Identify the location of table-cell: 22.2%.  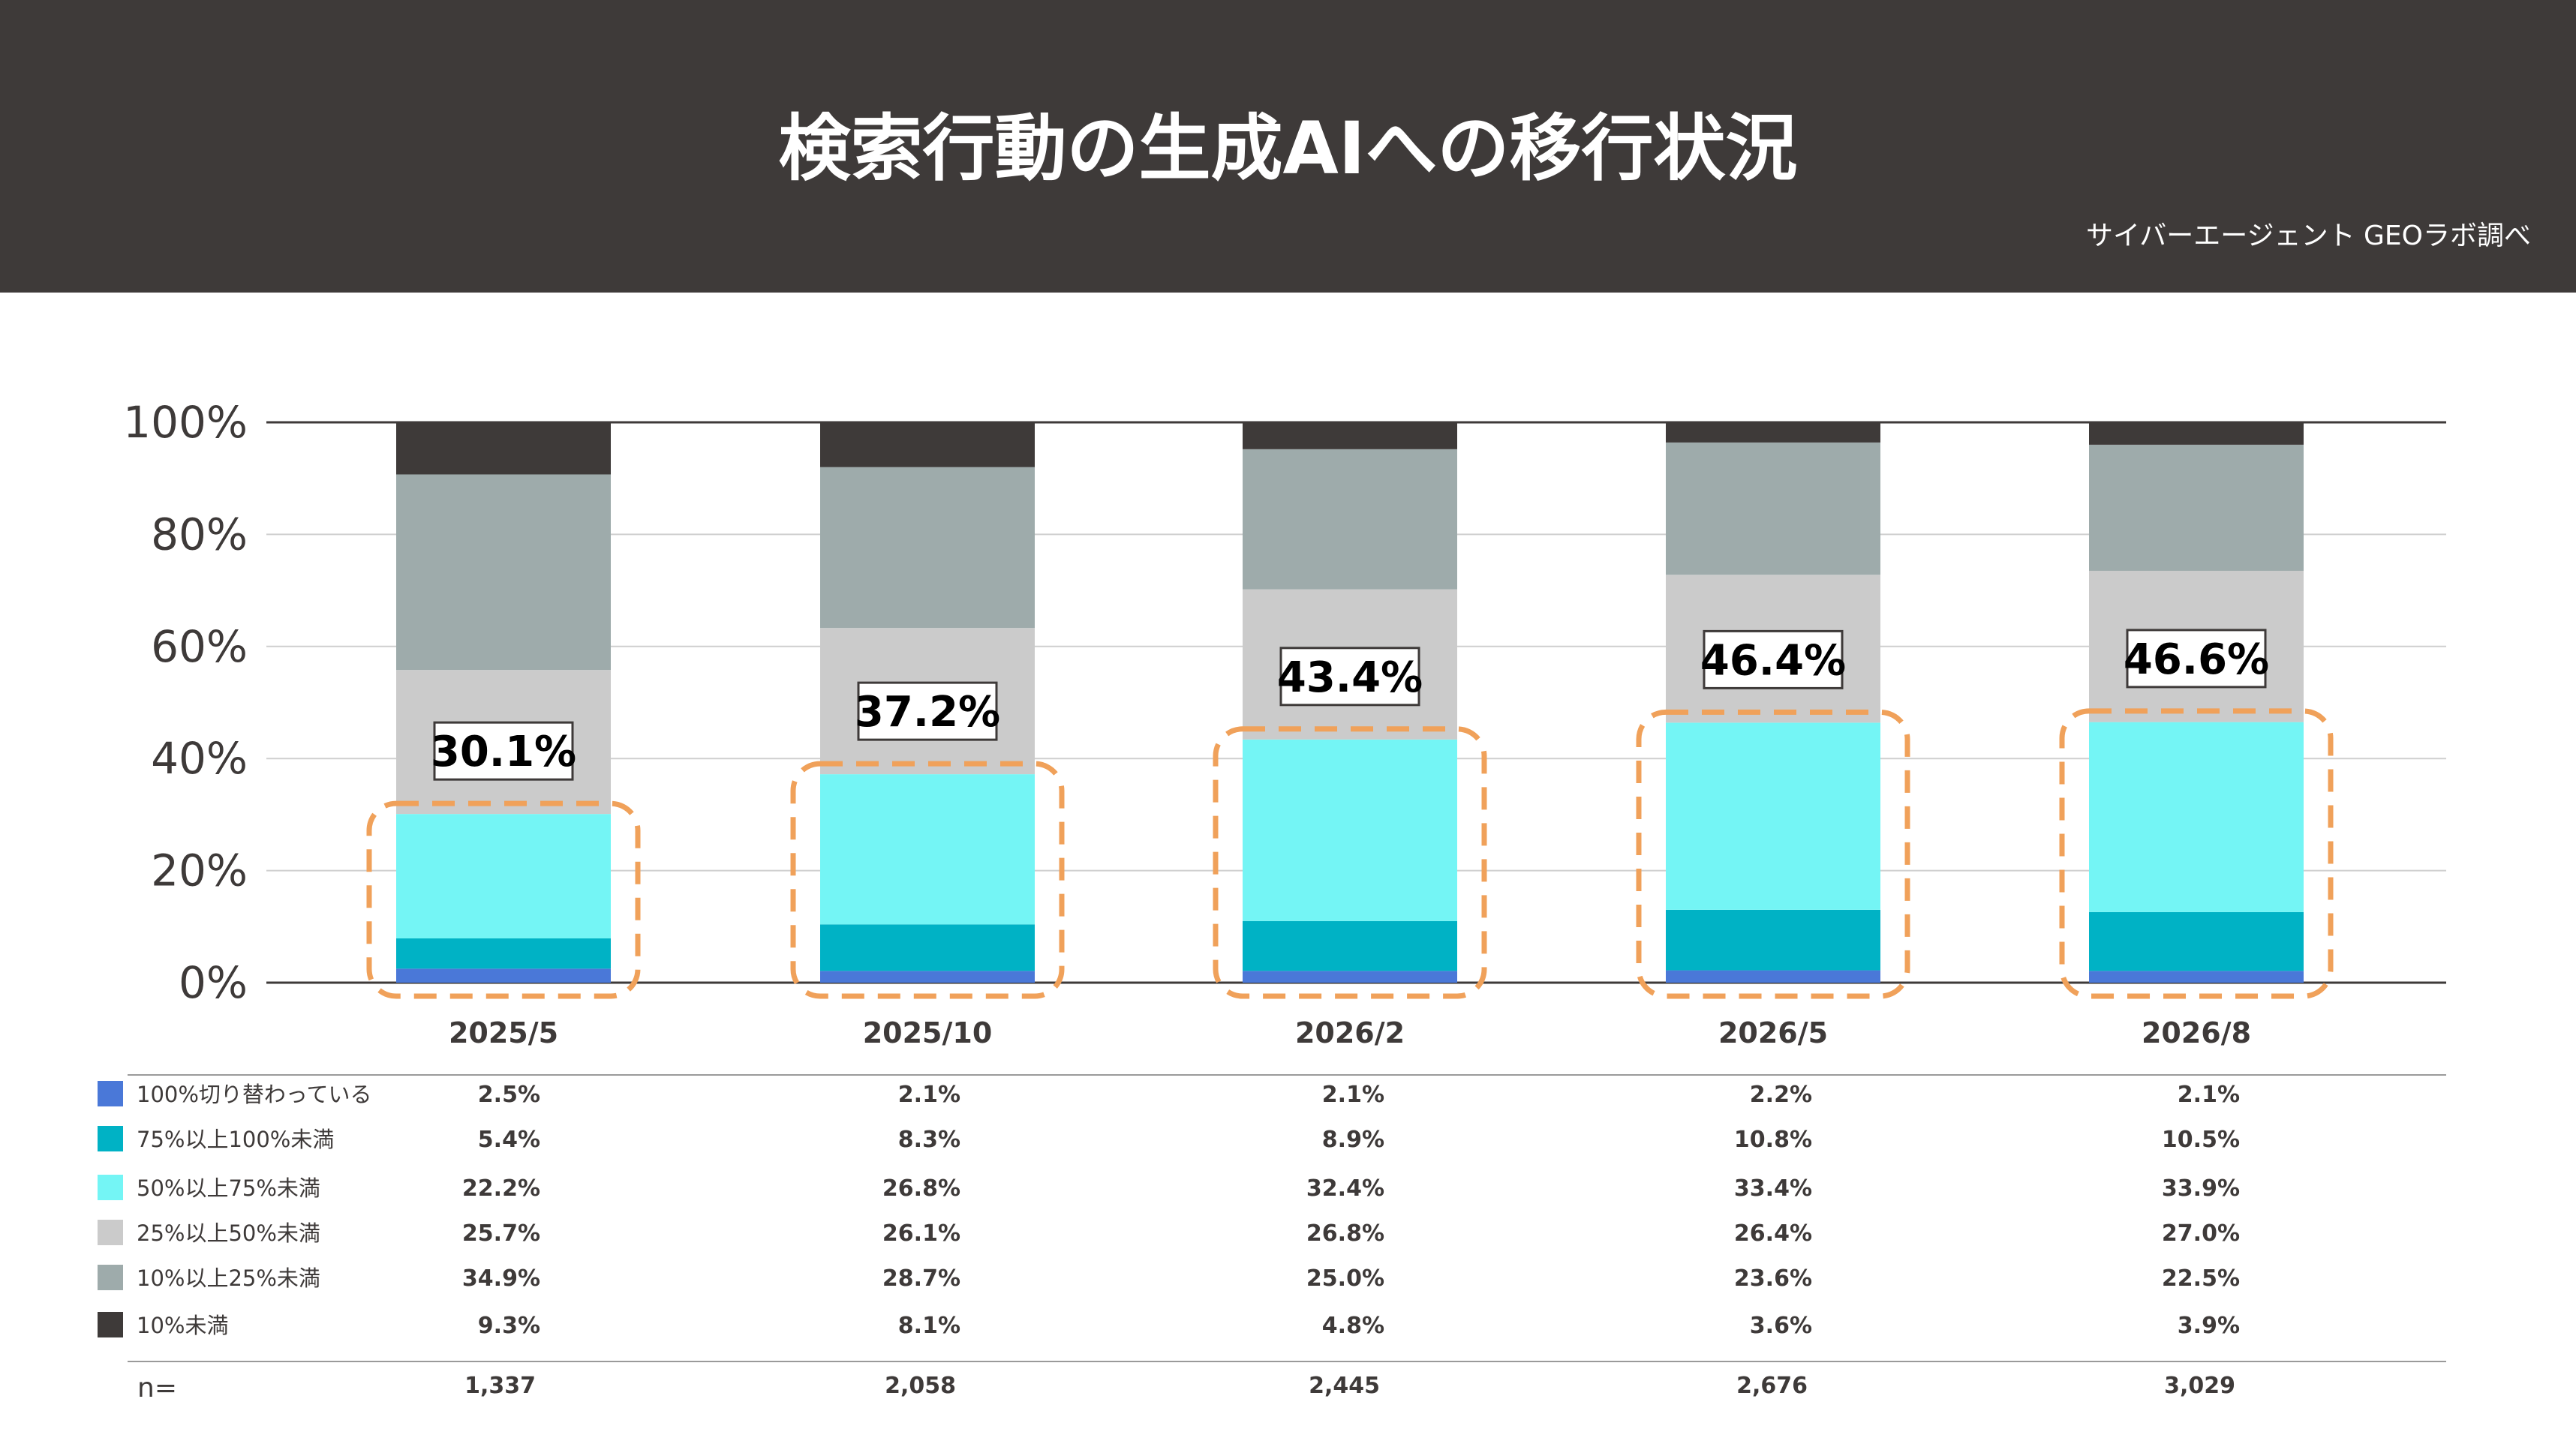
(501, 1188).